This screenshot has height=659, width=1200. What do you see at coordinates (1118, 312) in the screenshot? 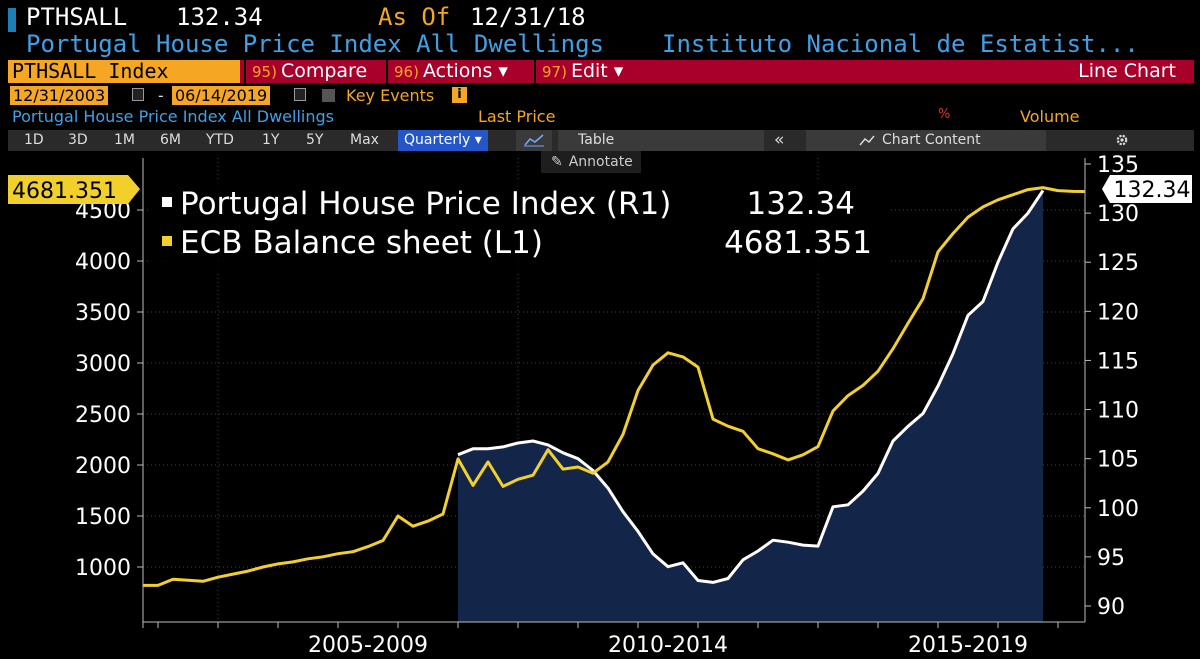
I see `right-tick-label: 120` at bounding box center [1118, 312].